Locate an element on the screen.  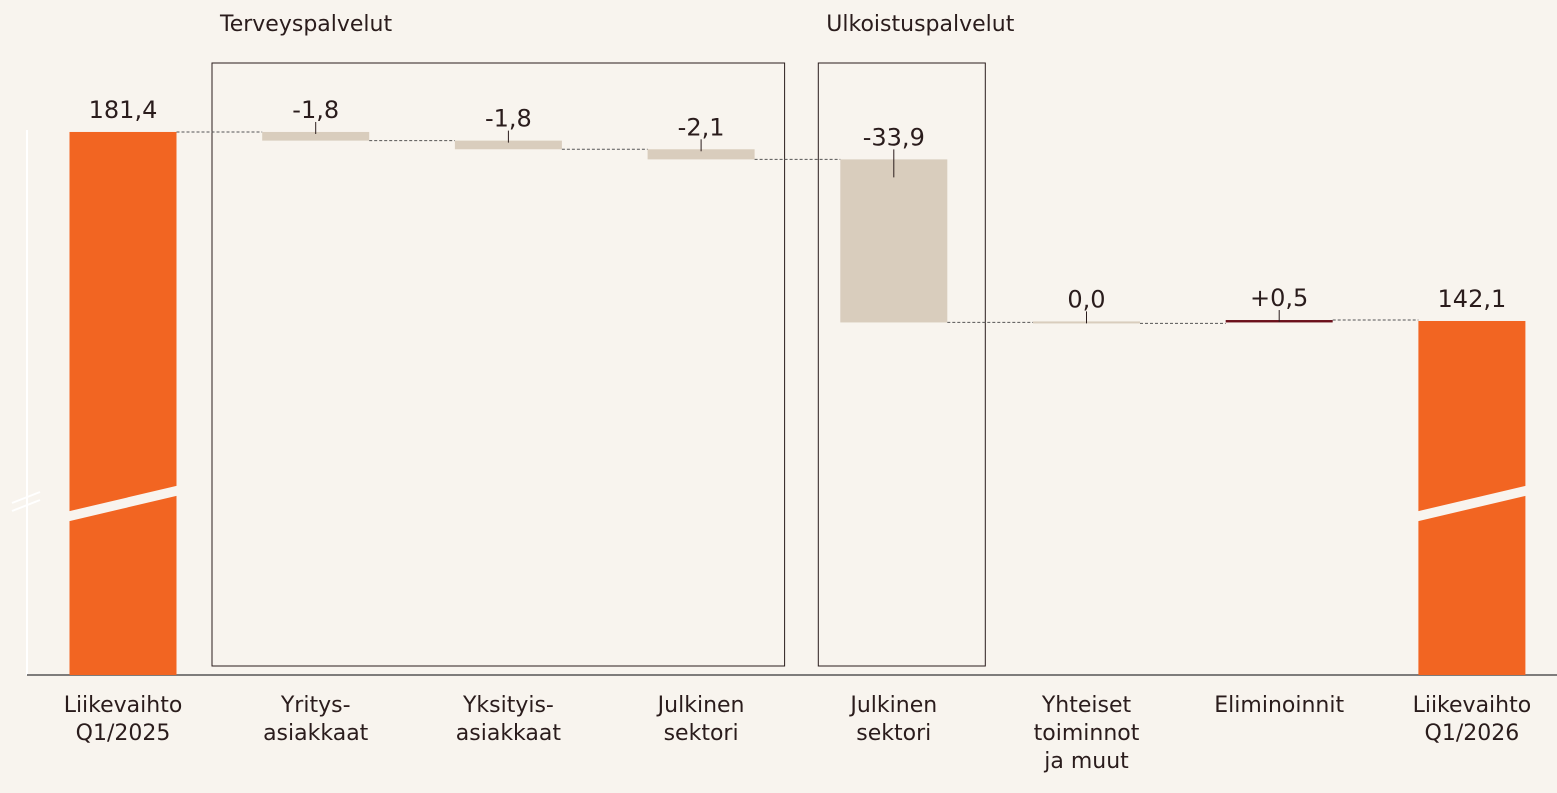
value-label: 181,4 is located at coordinates (123, 110).